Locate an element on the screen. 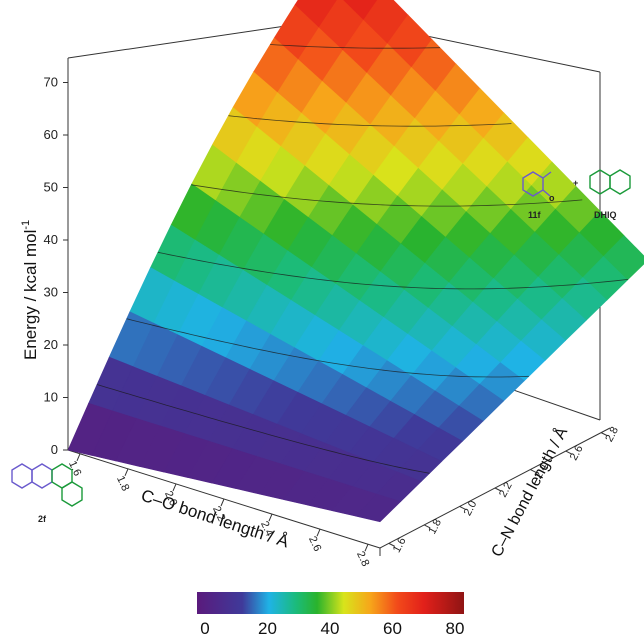 Image resolution: width=644 pixels, height=637 pixels. molecule-11f-label: 11f is located at coordinates (535, 215).